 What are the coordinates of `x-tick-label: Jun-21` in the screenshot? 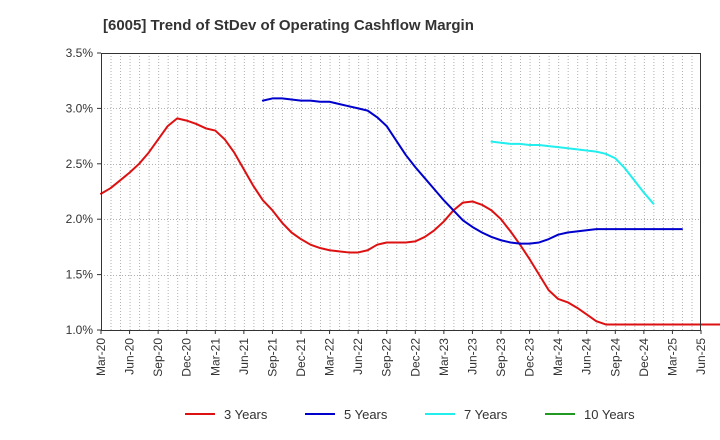 It's located at (244, 356).